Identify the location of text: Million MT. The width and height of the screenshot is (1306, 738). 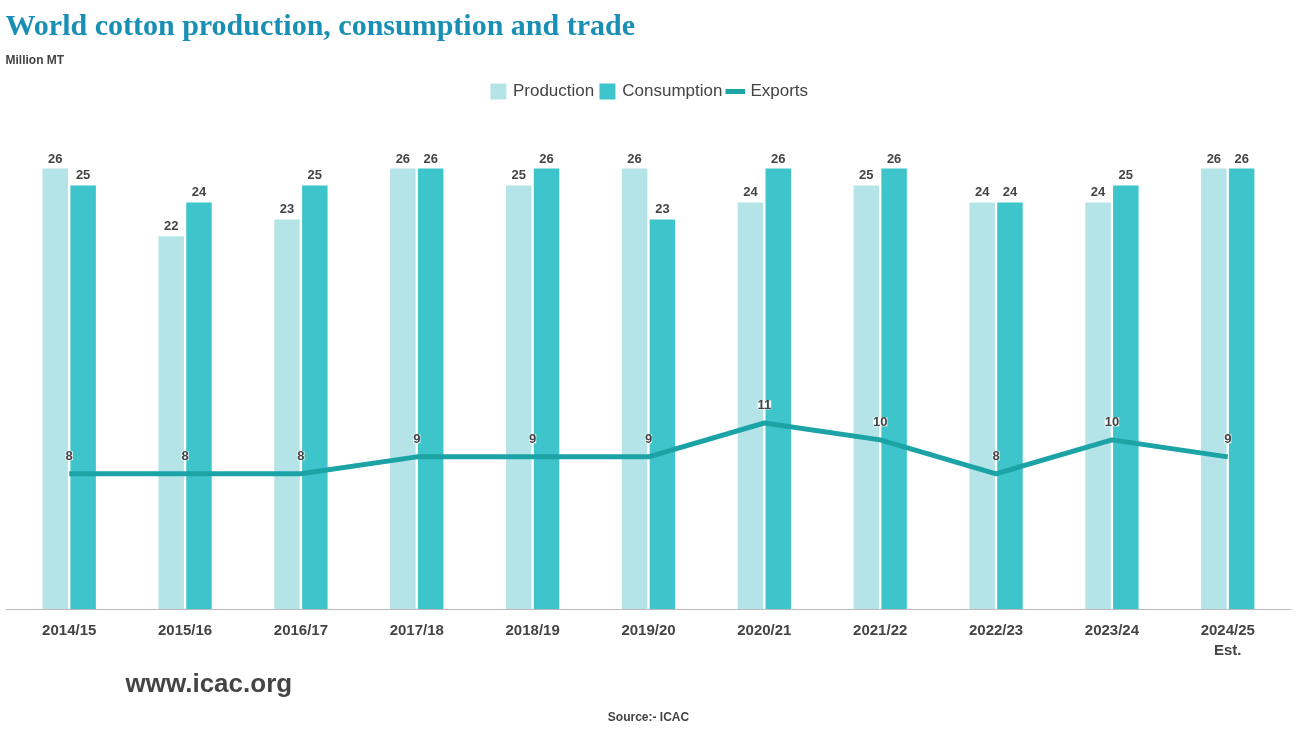
(35, 59).